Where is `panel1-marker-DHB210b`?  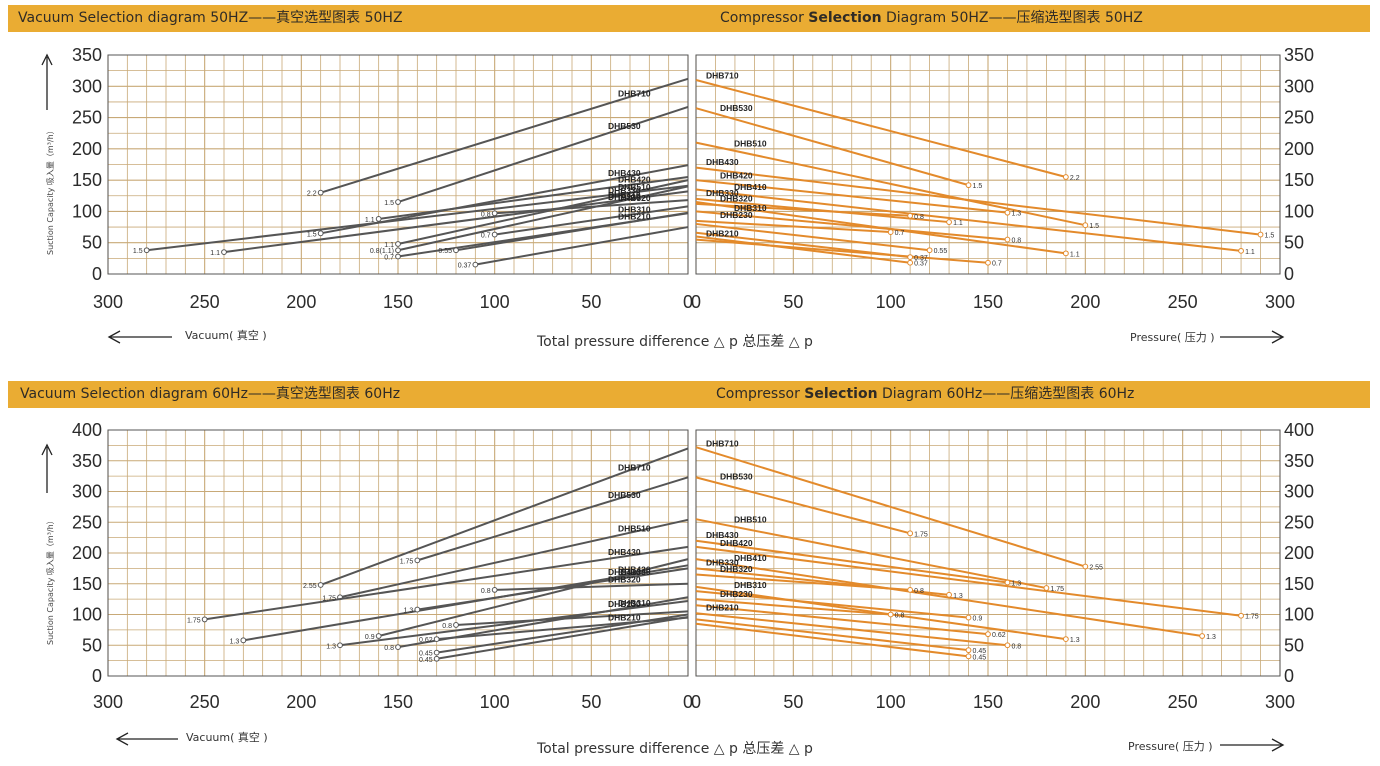 panel1-marker-DHB210b is located at coordinates (910, 257).